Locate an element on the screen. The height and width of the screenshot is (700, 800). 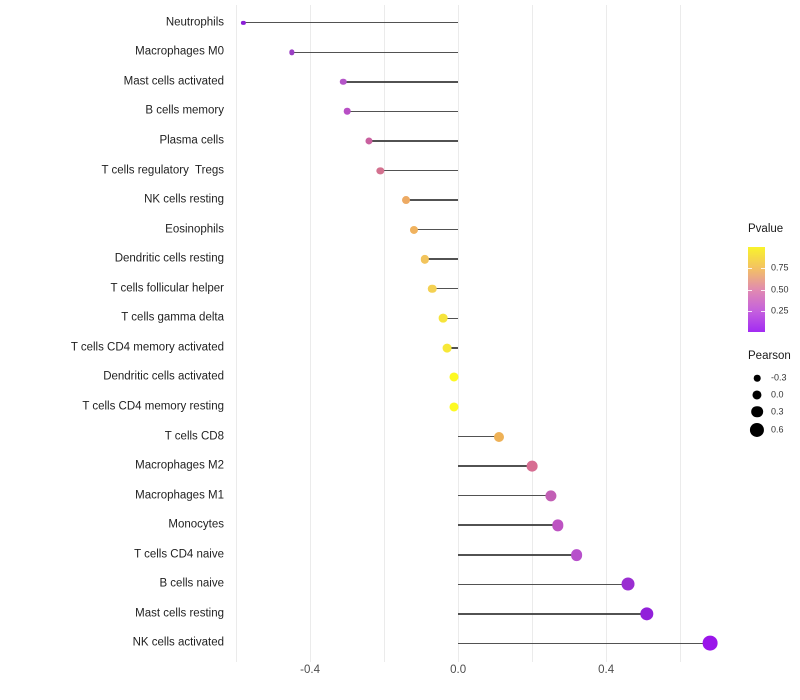
y-axis-label: Mast cells activated is located at coordinates (173, 81).